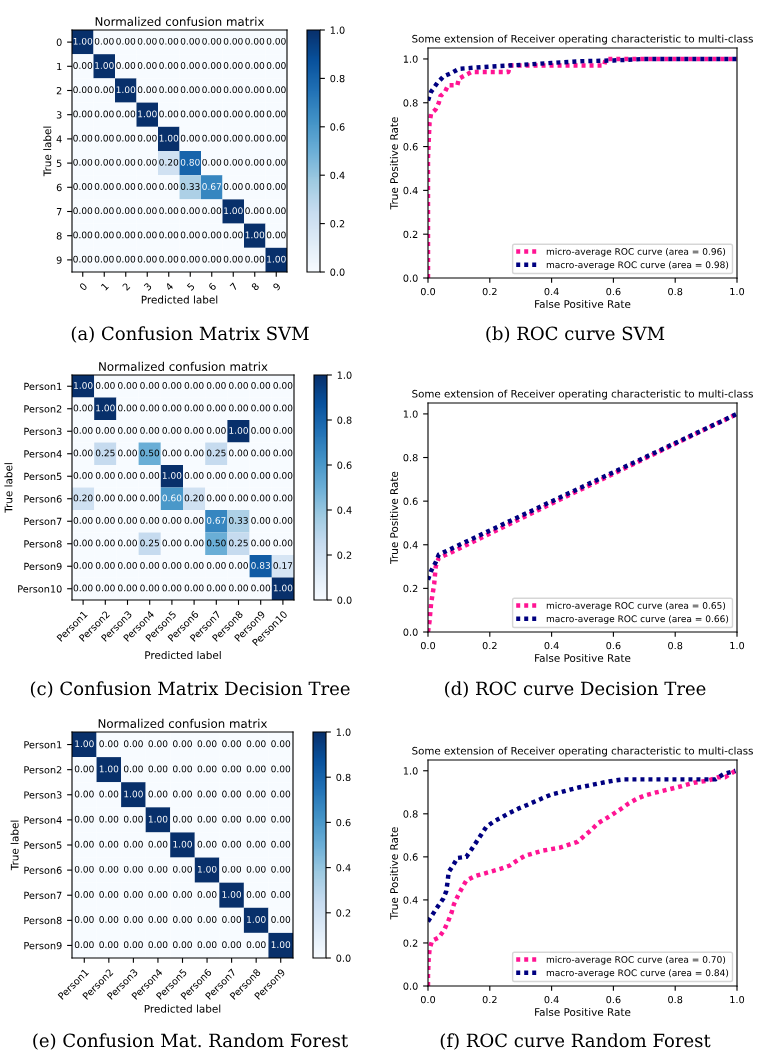 The image size is (760, 1059). Describe the element at coordinates (255, 286) in the screenshot. I see `x-tick-label: 8` at that location.